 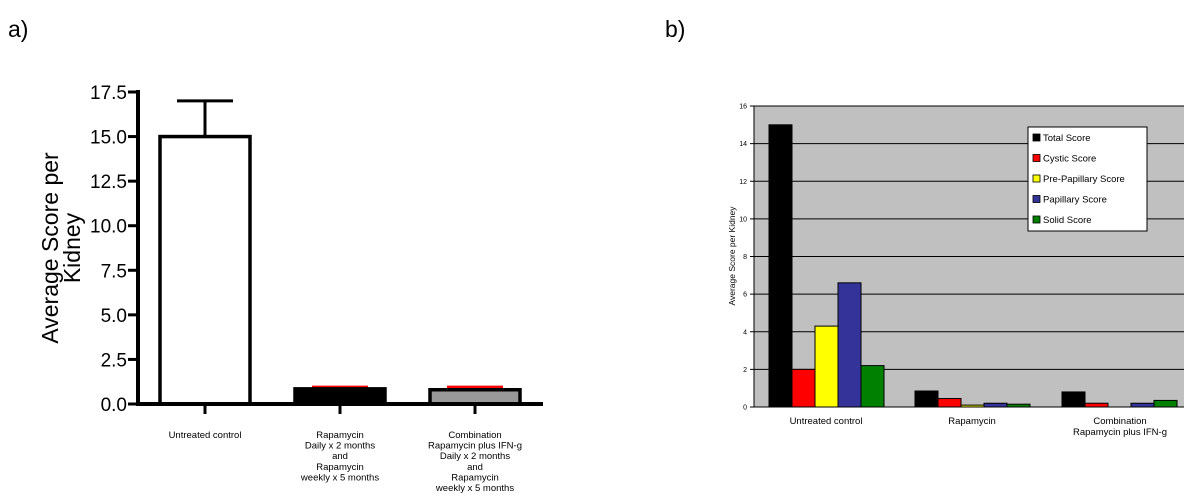 I want to click on y-tick-label-2: 5.0, so click(x=114, y=316).